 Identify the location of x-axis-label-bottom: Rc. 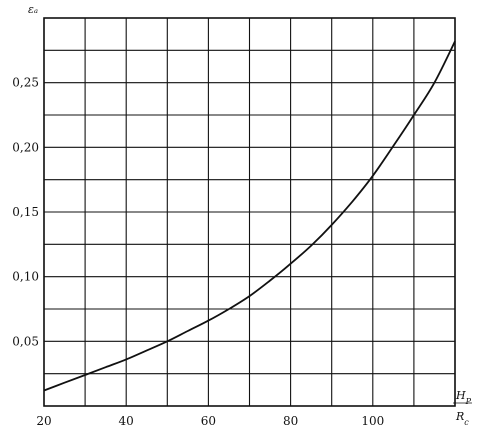
(462, 418).